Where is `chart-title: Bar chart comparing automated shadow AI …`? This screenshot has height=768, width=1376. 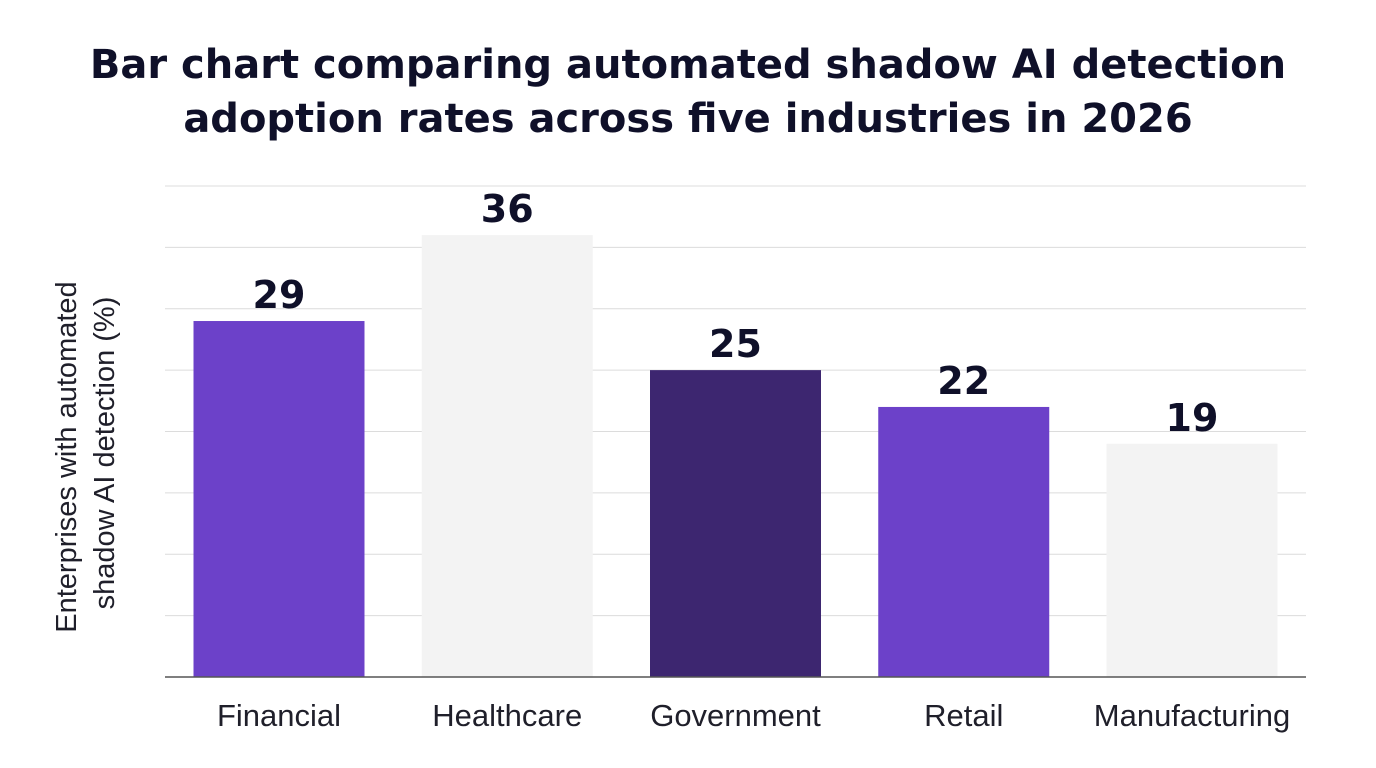
chart-title: Bar chart comparing automated shadow AI … is located at coordinates (688, 92).